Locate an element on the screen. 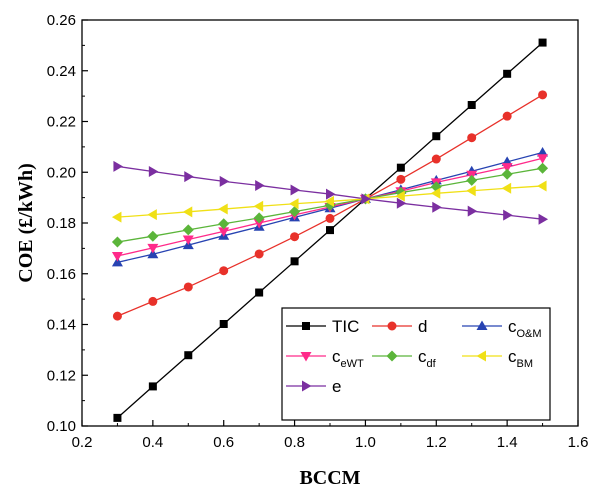 The image size is (595, 488). legend-label: ceWT is located at coordinates (348, 358).